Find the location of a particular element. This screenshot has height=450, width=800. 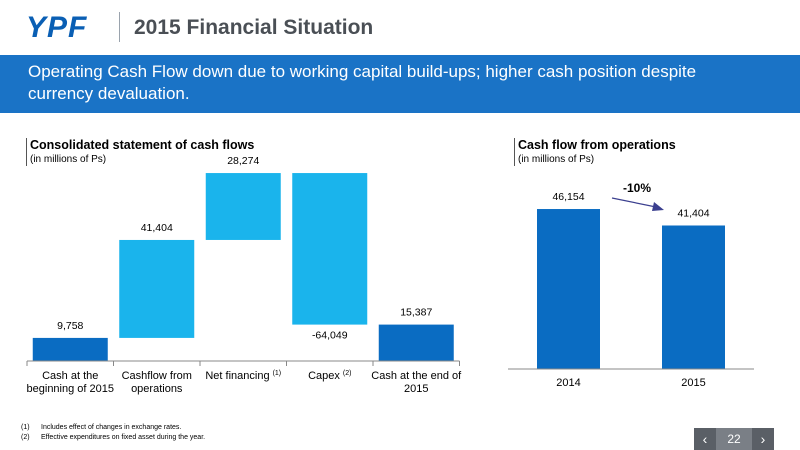

waterfall-data-label: 9,758 is located at coordinates (70, 326).